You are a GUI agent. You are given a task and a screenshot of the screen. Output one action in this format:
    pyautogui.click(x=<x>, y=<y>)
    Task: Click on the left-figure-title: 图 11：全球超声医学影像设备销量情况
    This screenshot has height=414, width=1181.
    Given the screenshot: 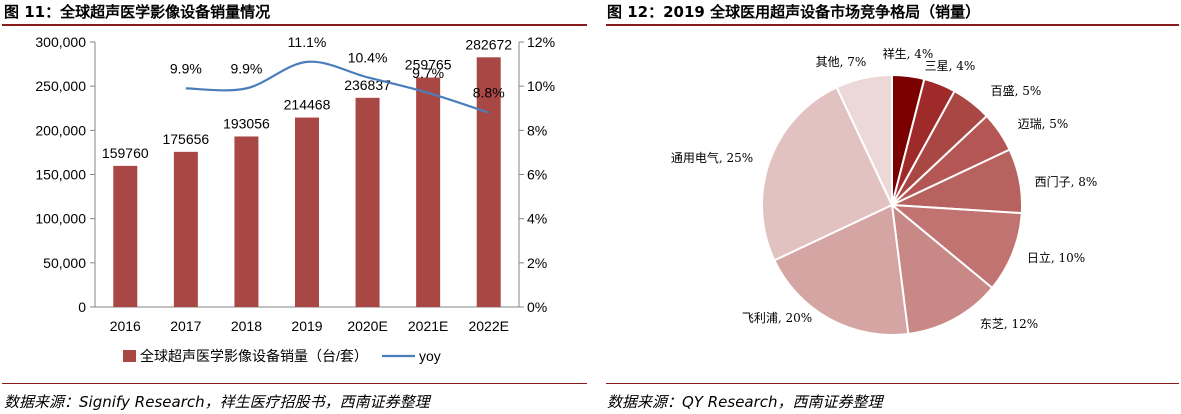 What is the action you would take?
    pyautogui.click(x=137, y=12)
    